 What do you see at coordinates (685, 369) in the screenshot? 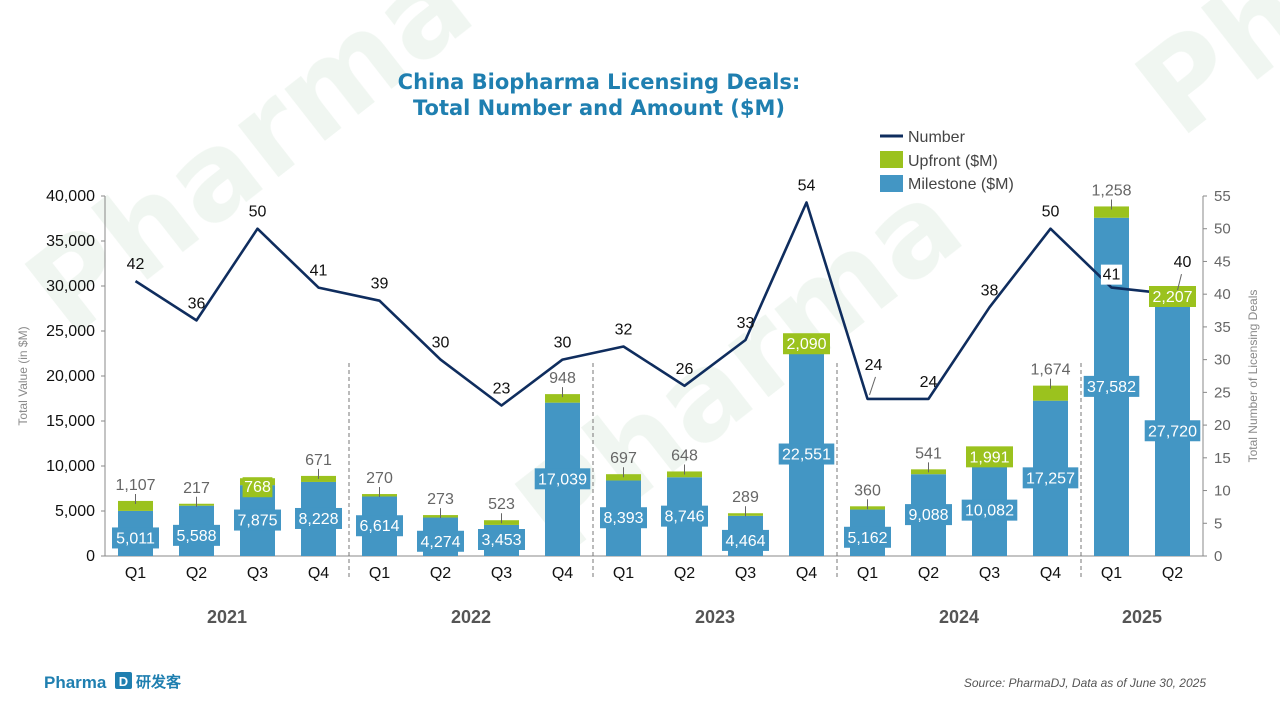
I see `count-value-label: 26` at bounding box center [685, 369].